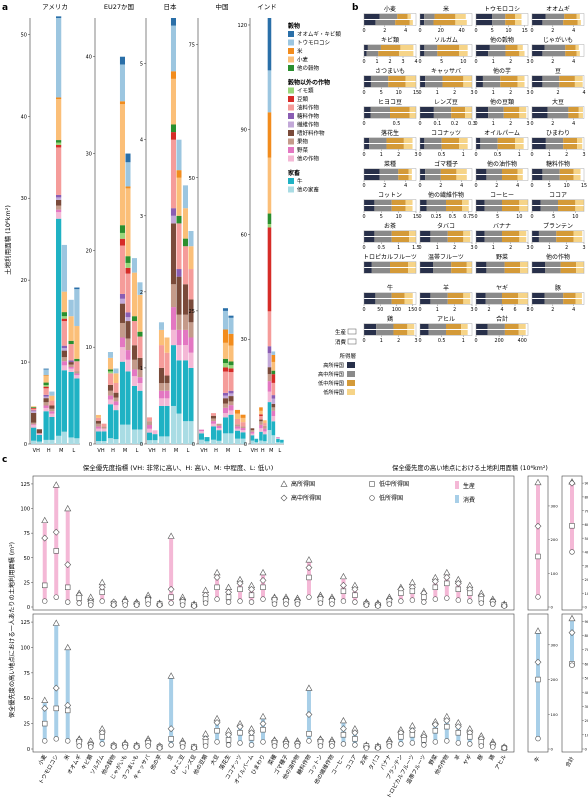 Image resolution: width=588 pixels, height=800 pixels. What do you see at coordinates (25, 623) in the screenshot?
I see `y-tick-label: 125` at bounding box center [25, 623].